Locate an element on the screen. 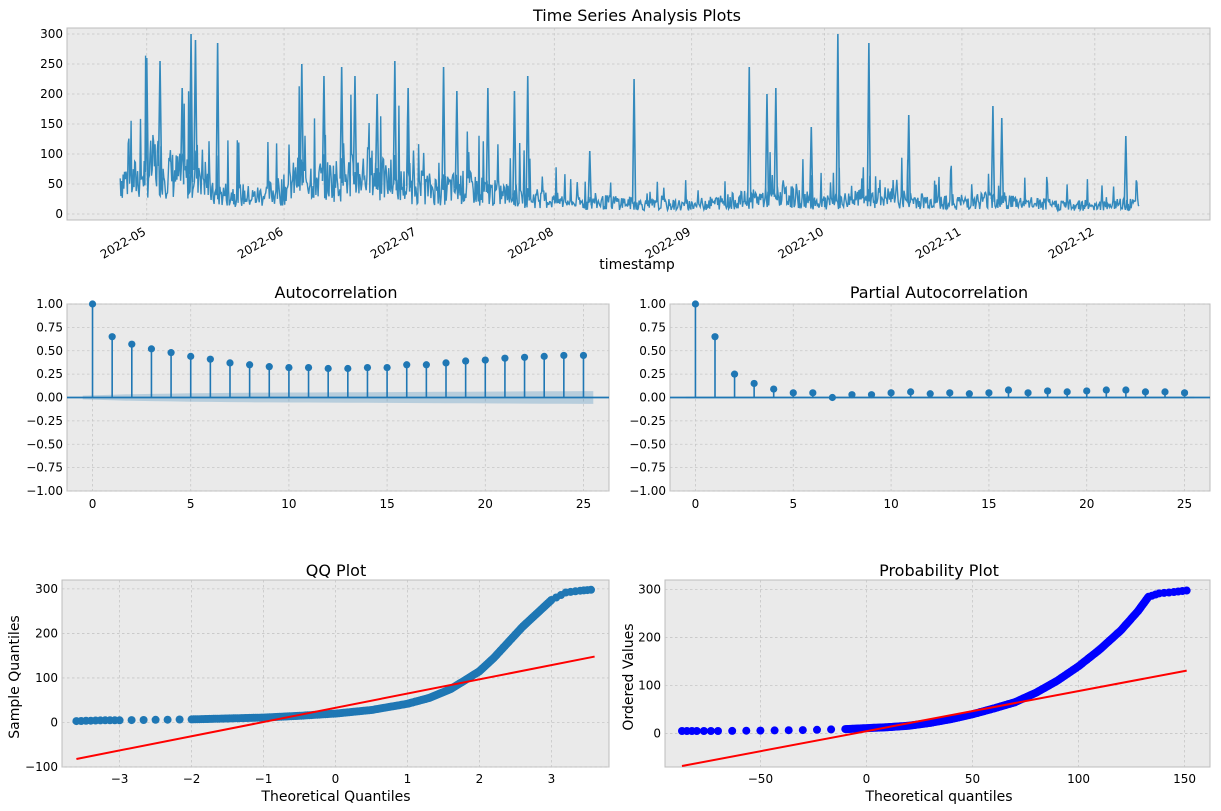 This screenshot has height=811, width=1221. pacf-xtick-label: 15 is located at coordinates (988, 504).